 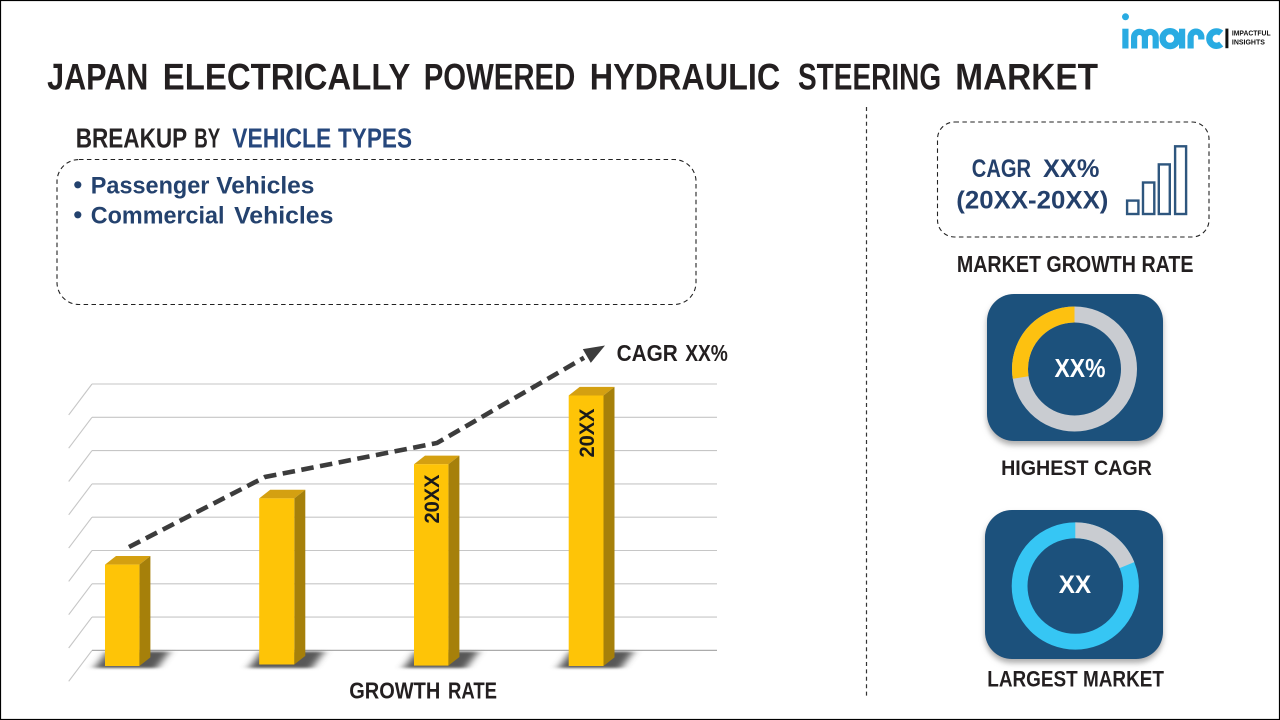 What do you see at coordinates (1248, 41) in the screenshot?
I see `svg-text: INSIGHTS` at bounding box center [1248, 41].